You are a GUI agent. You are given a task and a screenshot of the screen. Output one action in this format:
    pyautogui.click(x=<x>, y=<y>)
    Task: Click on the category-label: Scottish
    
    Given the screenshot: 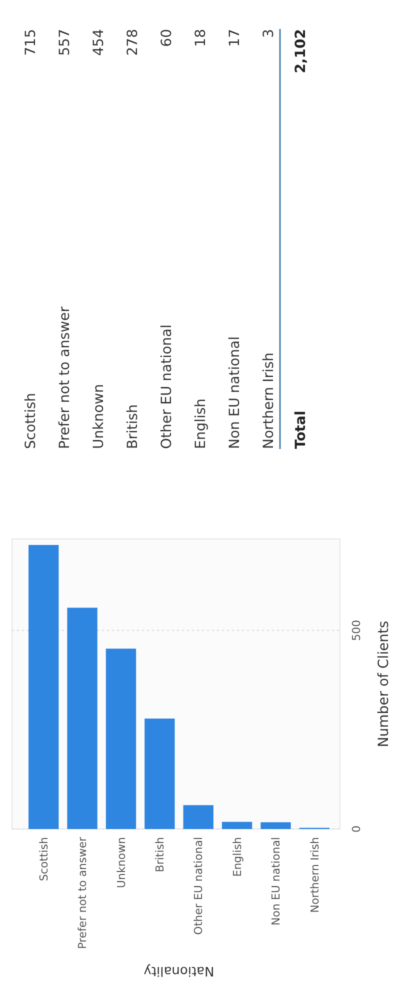 What is the action you would take?
    pyautogui.click(x=30, y=420)
    